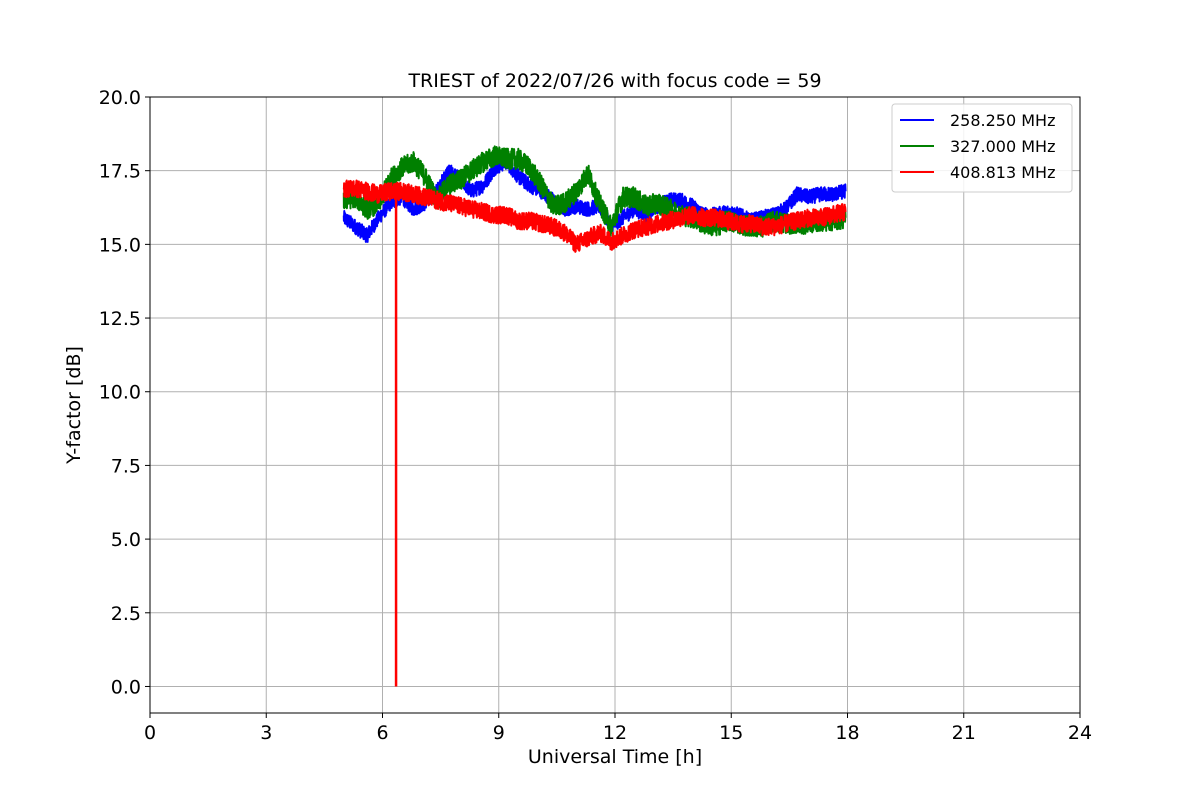  I want to click on legend-label: 408.813 MHz, so click(1002, 172).